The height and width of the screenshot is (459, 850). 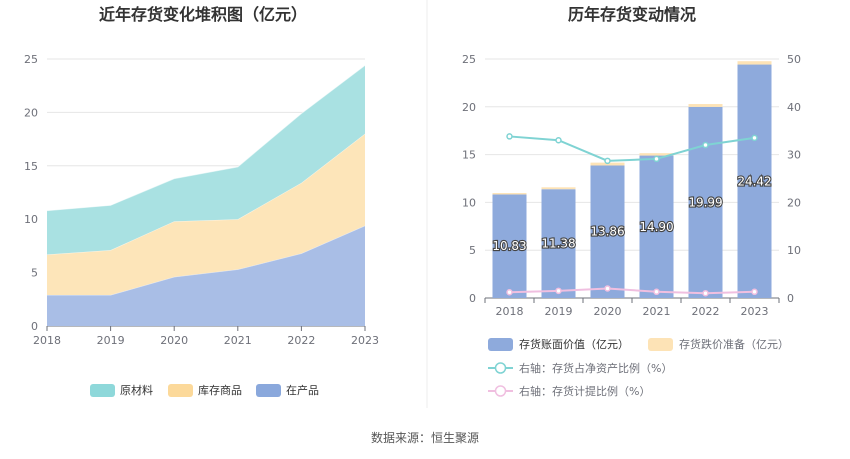 What do you see at coordinates (584, 391) in the screenshot?
I see `legend-label: 右轴：存货计提比例（%）` at bounding box center [584, 391].